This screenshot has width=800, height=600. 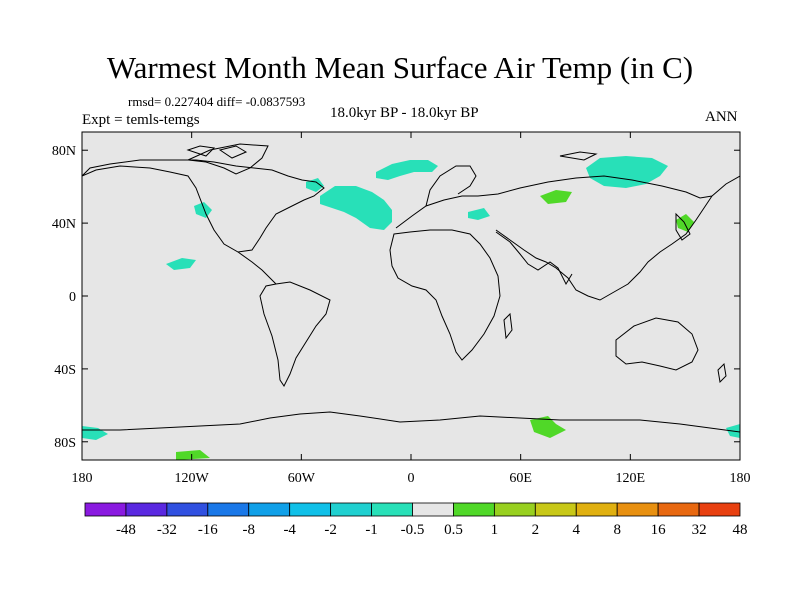 I want to click on colorbar-label: 2, so click(x=536, y=530).